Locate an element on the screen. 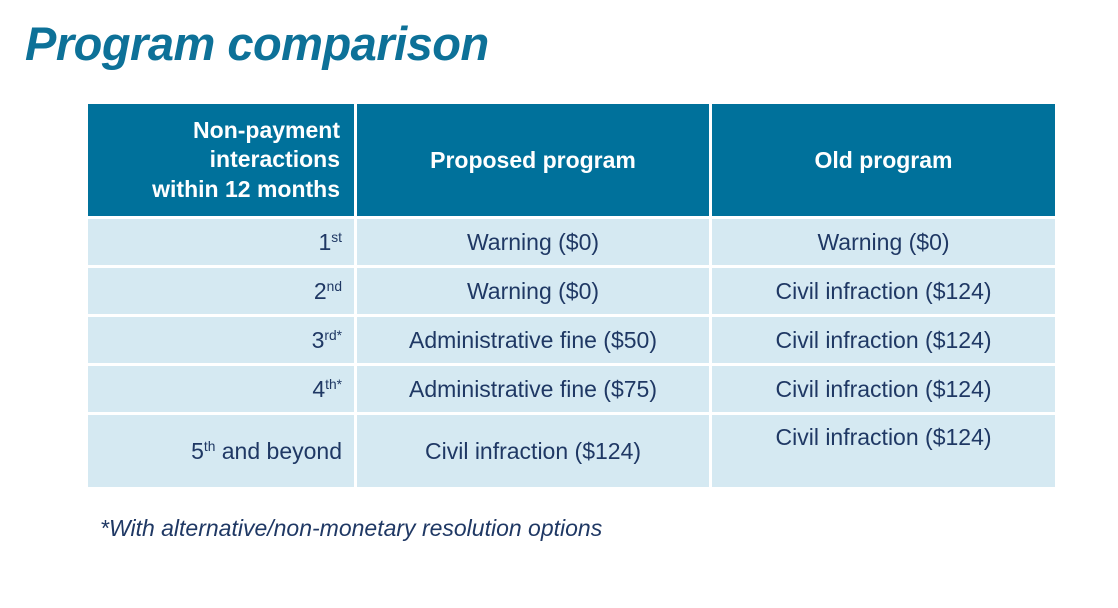  ordinal-superscript: rd* is located at coordinates (333, 335).